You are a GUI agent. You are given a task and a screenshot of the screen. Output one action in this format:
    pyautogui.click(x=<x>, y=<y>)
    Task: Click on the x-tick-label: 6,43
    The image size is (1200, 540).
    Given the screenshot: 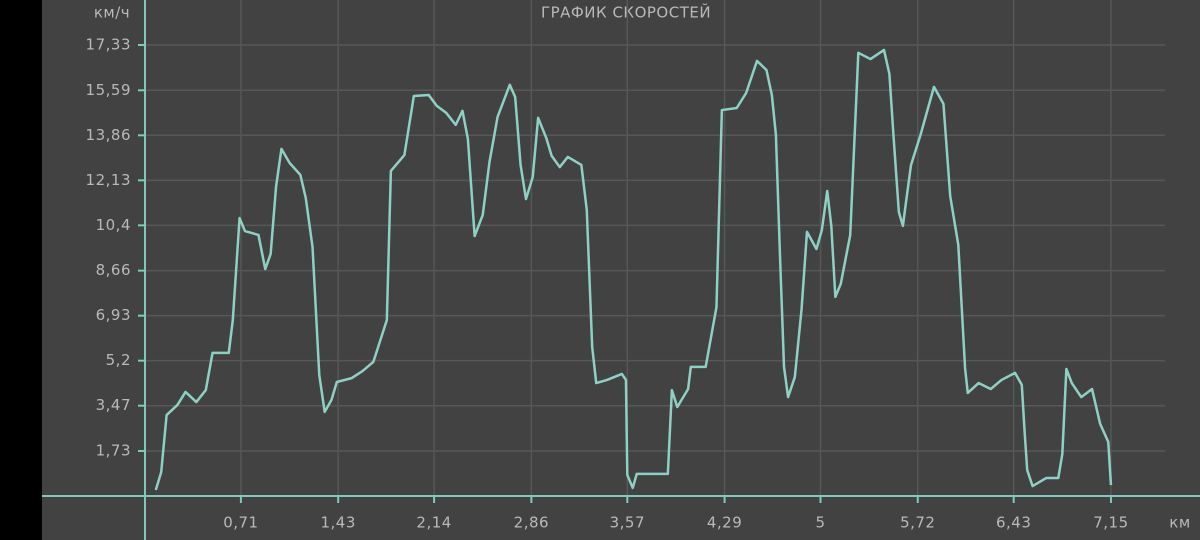 What is the action you would take?
    pyautogui.click(x=1013, y=523)
    